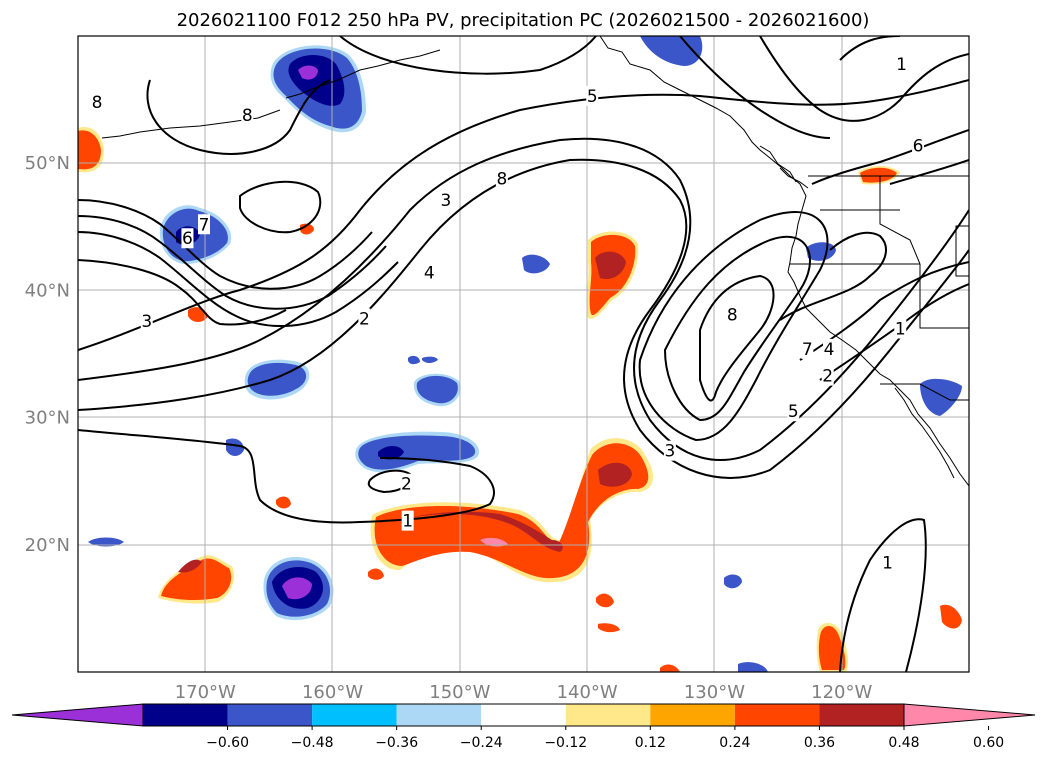  I want to click on state-border-nv, so click(944, 296).